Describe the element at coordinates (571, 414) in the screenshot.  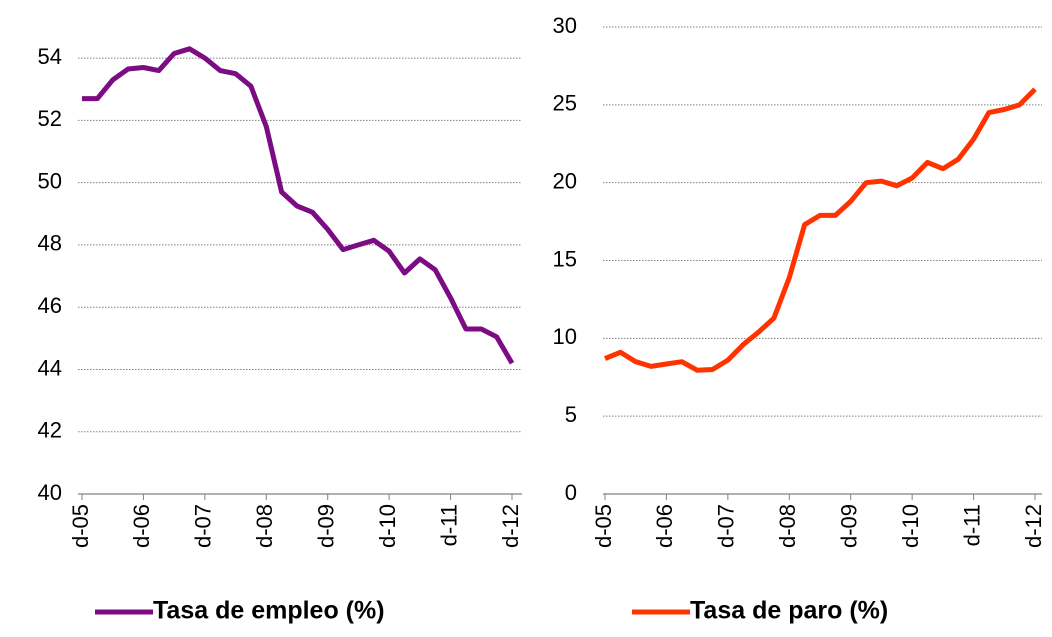
I see `y-tick-label: 5` at that location.